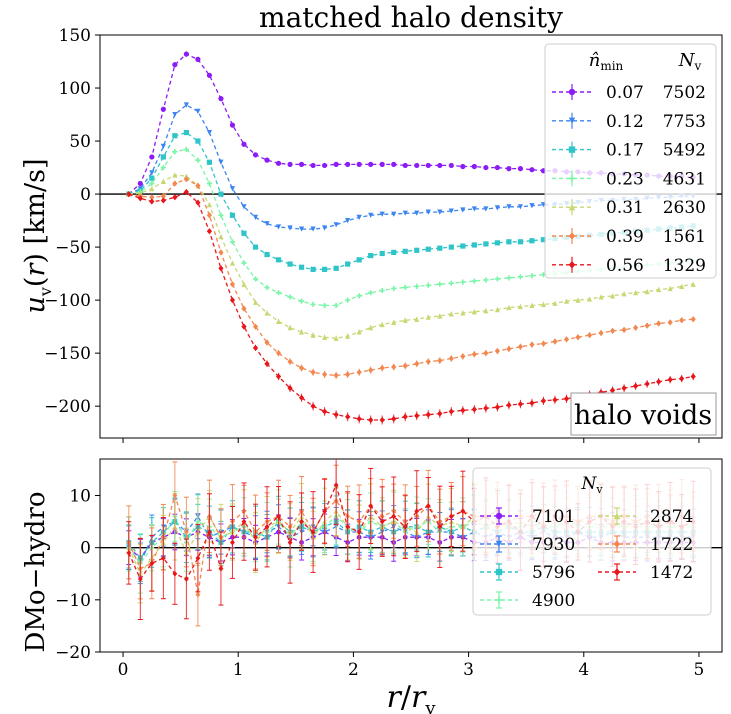 This screenshot has height=714, width=731. I want to click on svg-text: uv(r) [km/s], so click(37, 235).